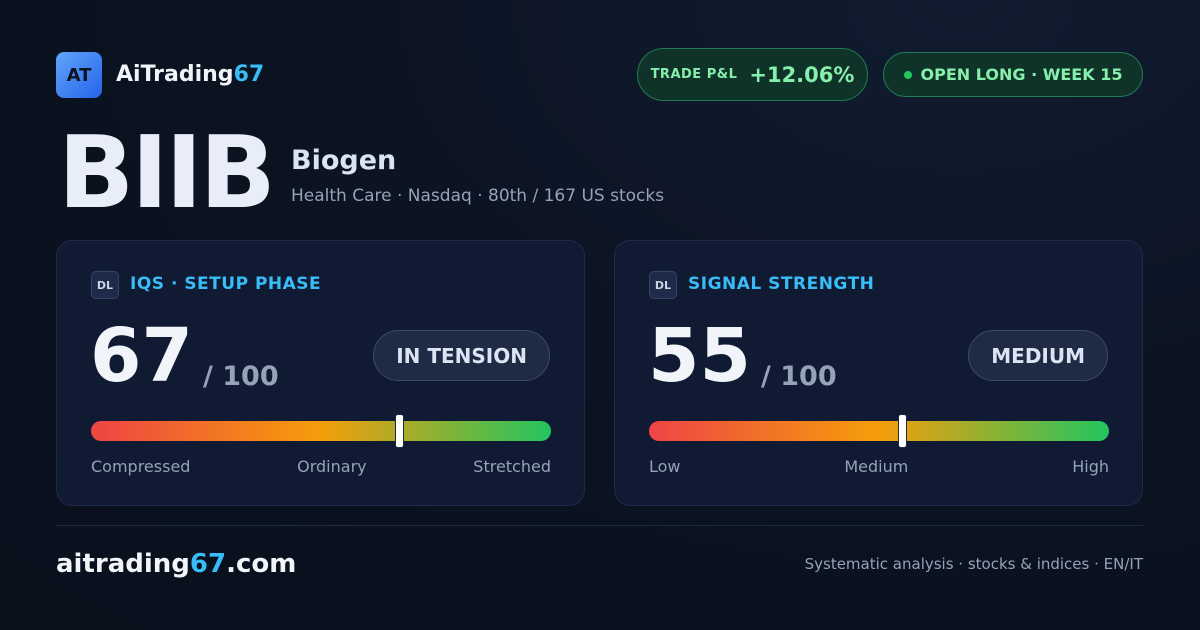 Image resolution: width=1200 pixels, height=630 pixels. Describe the element at coordinates (79, 75) in the screenshot. I see `logo: AT` at that location.